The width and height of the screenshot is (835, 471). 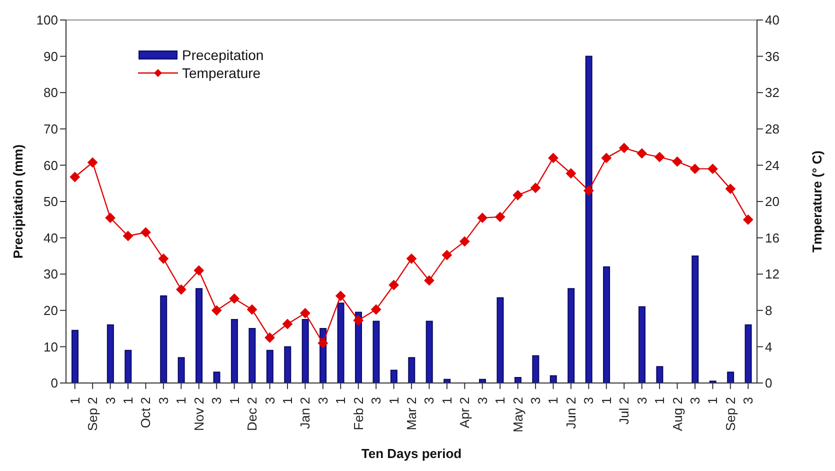 I want to click on y-tick-label: 30, so click(x=51, y=274).